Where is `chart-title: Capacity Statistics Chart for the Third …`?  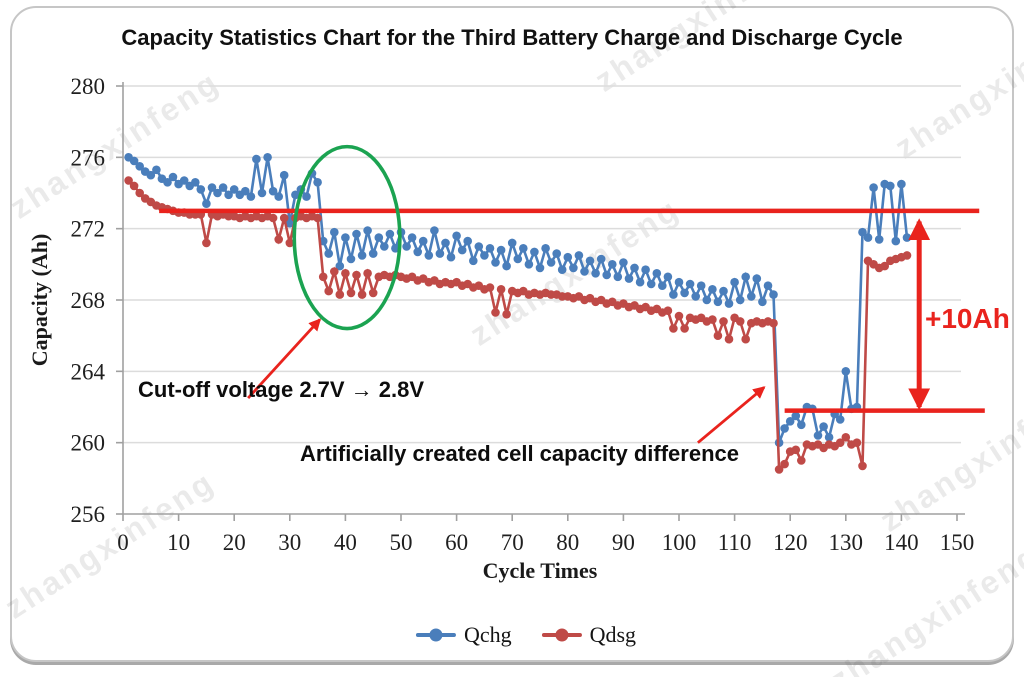 chart-title: Capacity Statistics Chart for the Third … is located at coordinates (512, 37).